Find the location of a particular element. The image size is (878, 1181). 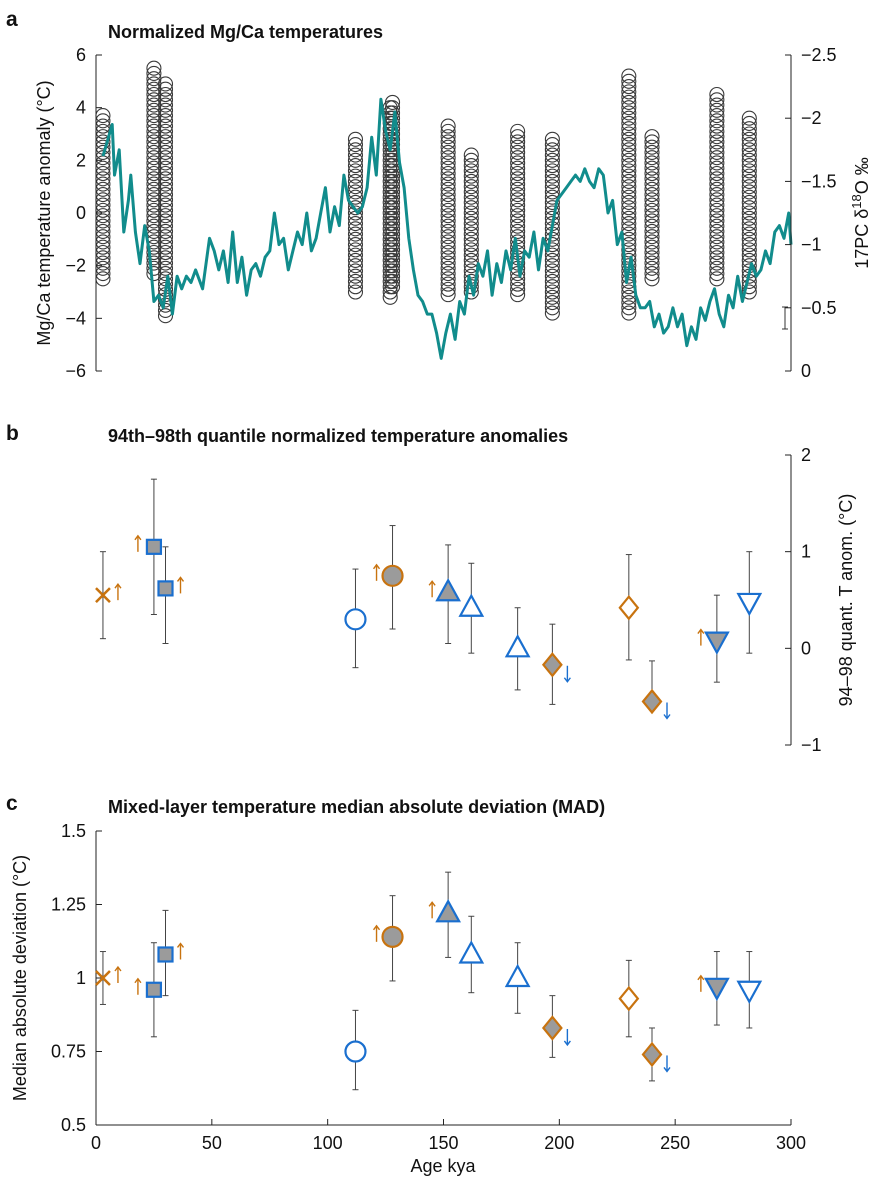

panel-c-ytick-label: 0.5 is located at coordinates (73, 1125).